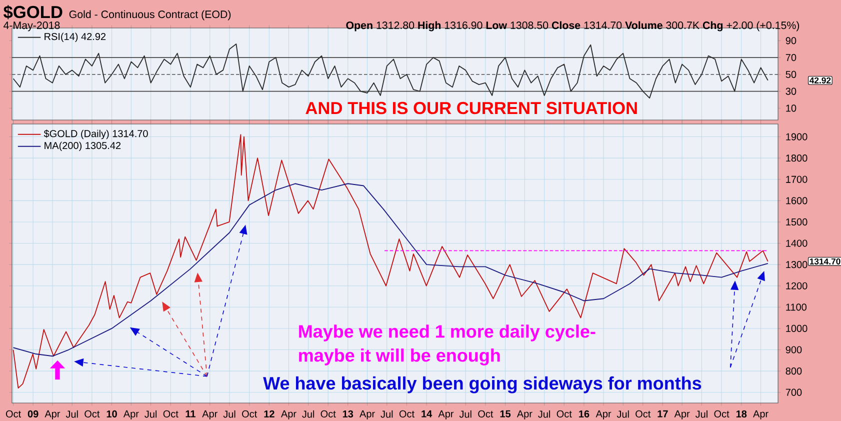 This screenshot has width=841, height=421. I want to click on chart-title: $GOLD, so click(33, 12).